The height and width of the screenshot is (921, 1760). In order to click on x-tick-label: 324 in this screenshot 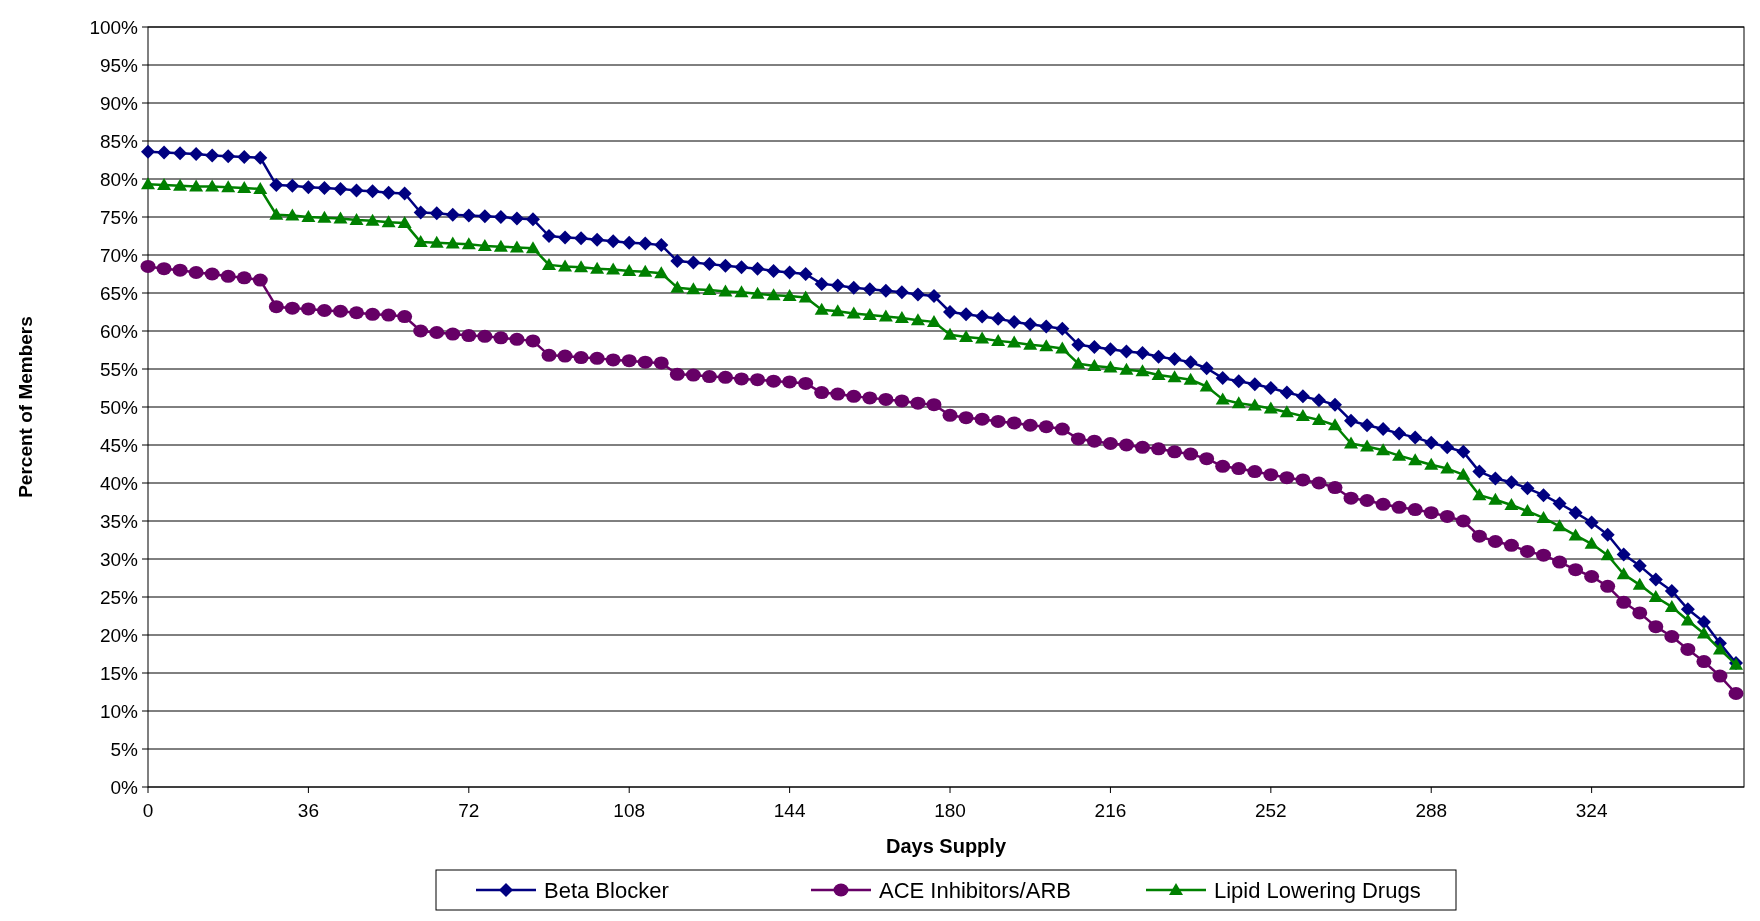, I will do `click(1591, 810)`.